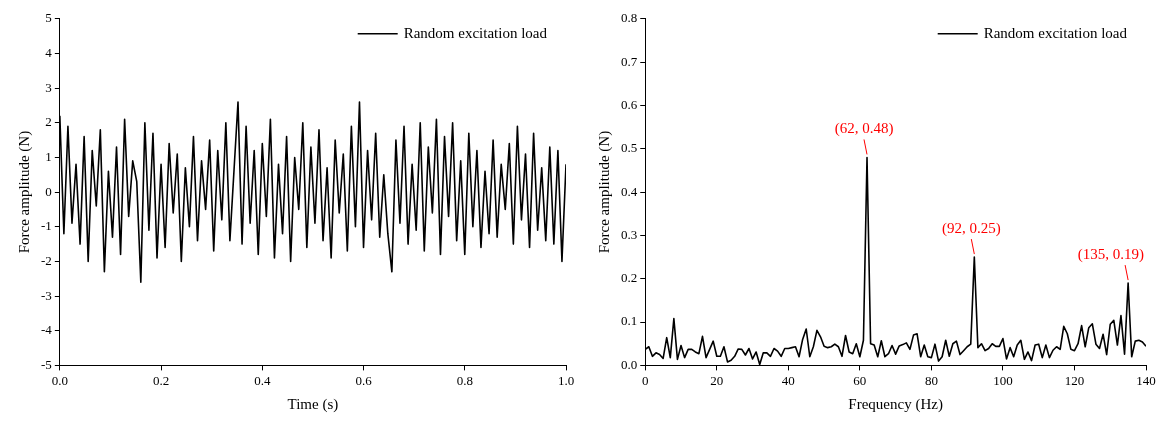  Describe the element at coordinates (629, 191) in the screenshot. I see `y-tick-label: 0.4` at that location.